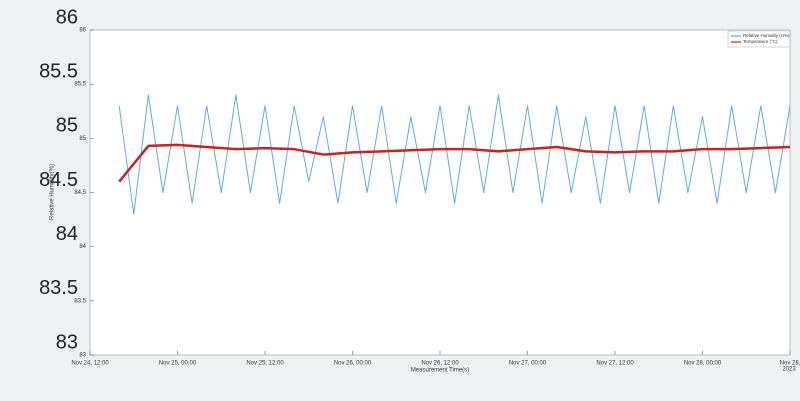 The height and width of the screenshot is (401, 800). What do you see at coordinates (67, 17) in the screenshot?
I see `y-tick-label-large: 86` at bounding box center [67, 17].